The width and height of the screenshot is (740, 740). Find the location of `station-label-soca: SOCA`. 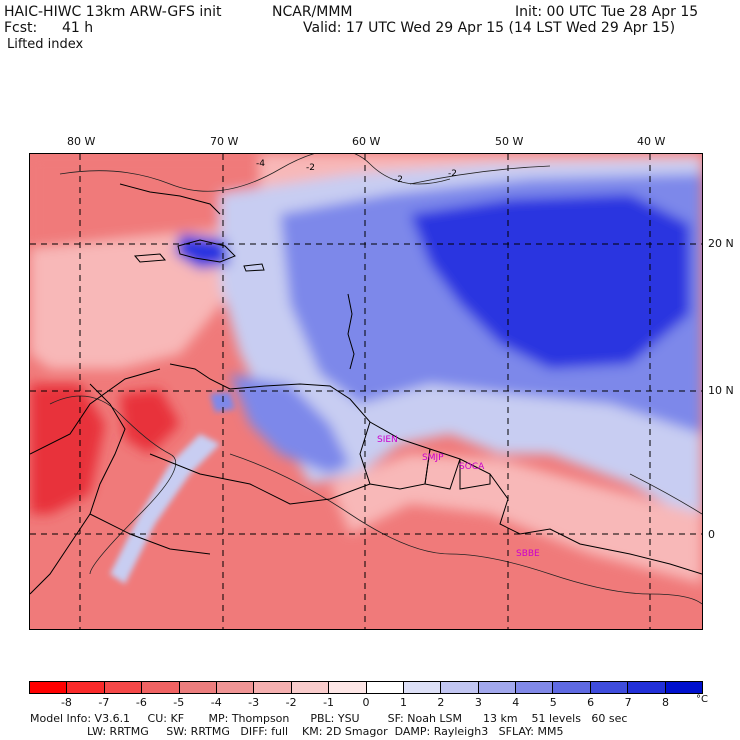

station-label-soca: SOCA is located at coordinates (472, 467).